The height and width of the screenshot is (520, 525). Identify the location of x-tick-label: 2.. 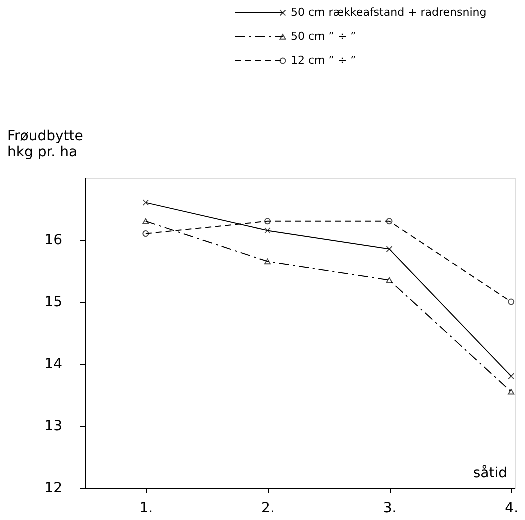
(268, 508).